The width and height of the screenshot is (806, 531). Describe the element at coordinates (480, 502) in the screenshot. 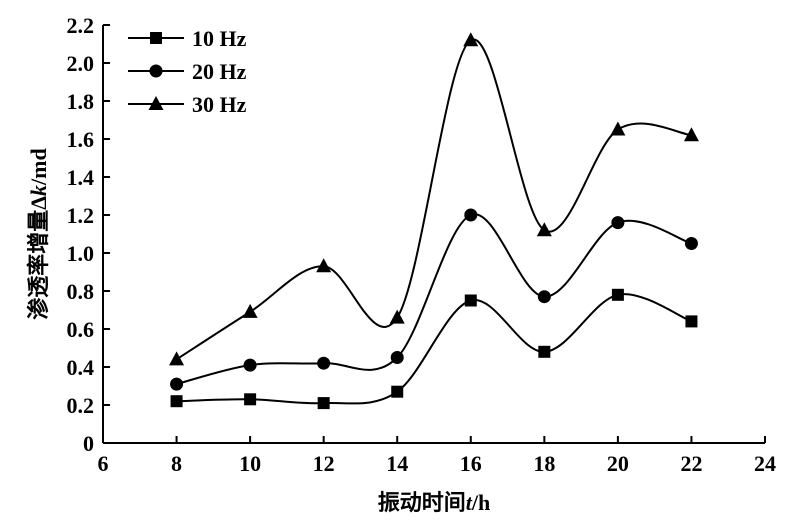

I see `x-axis-title-unit: /h` at that location.